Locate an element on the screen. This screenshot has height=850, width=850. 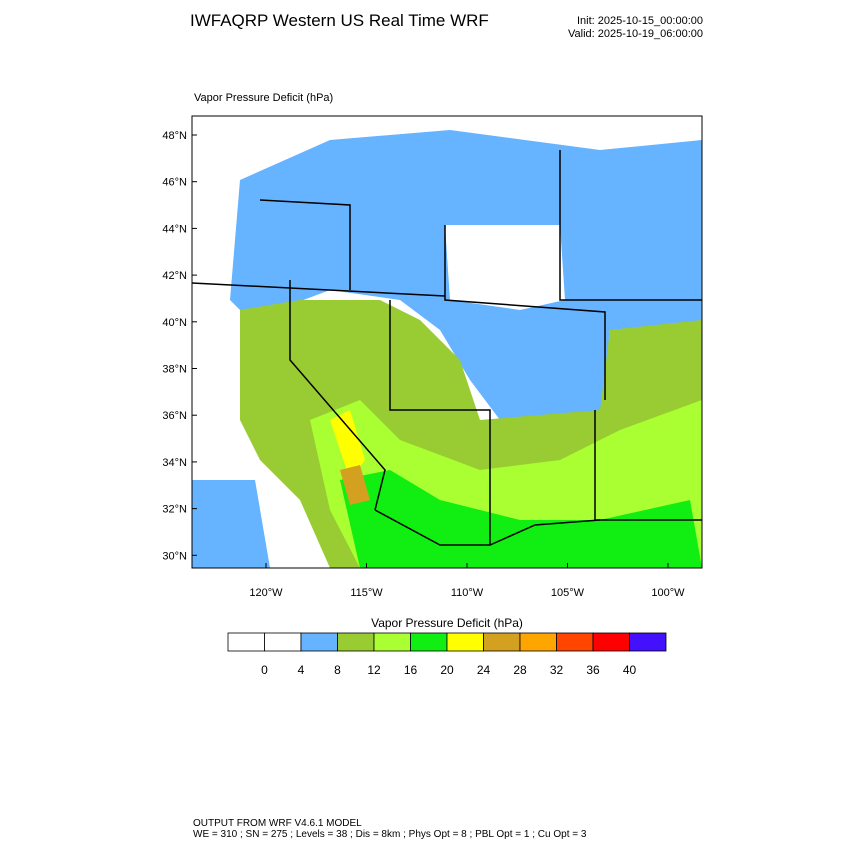
colorbar-label: 28 is located at coordinates (520, 670).